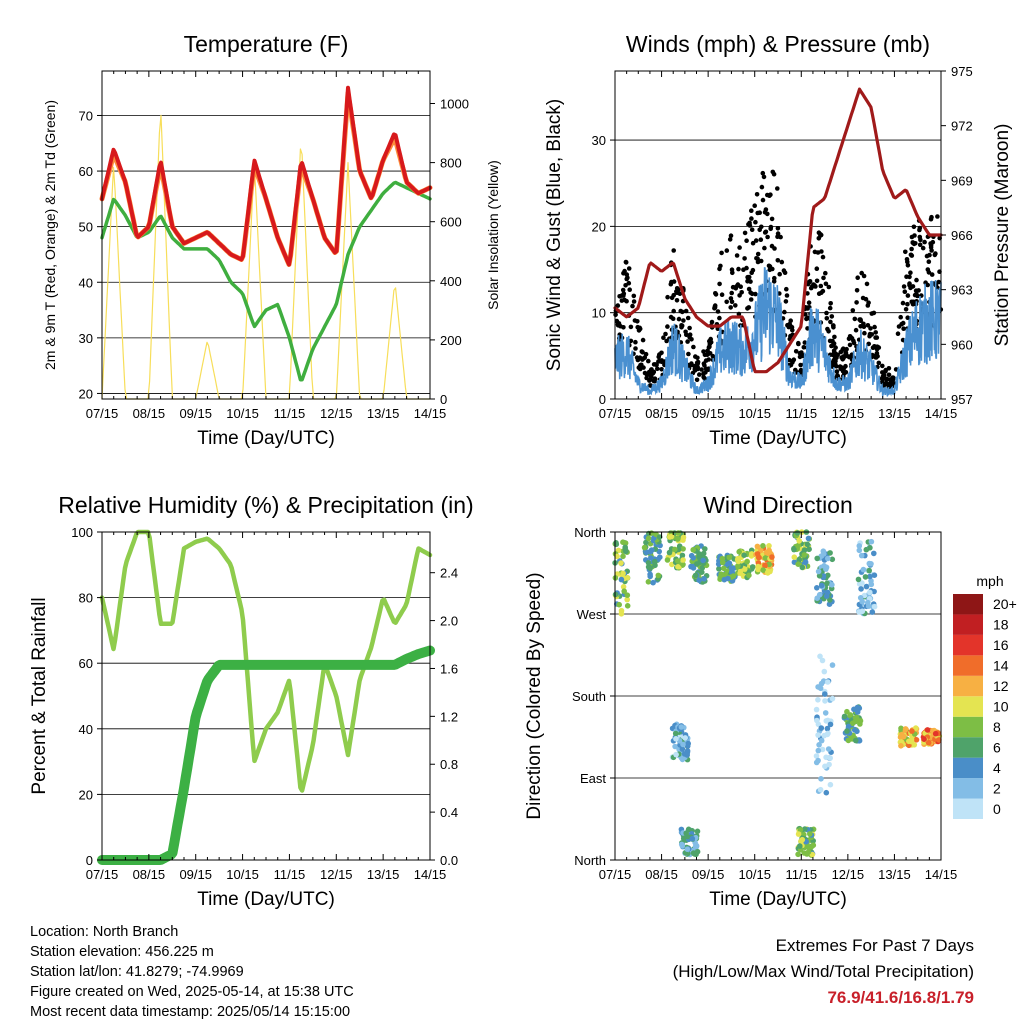  What do you see at coordinates (104, 932) in the screenshot?
I see `location-text: Location: North Branch` at bounding box center [104, 932].